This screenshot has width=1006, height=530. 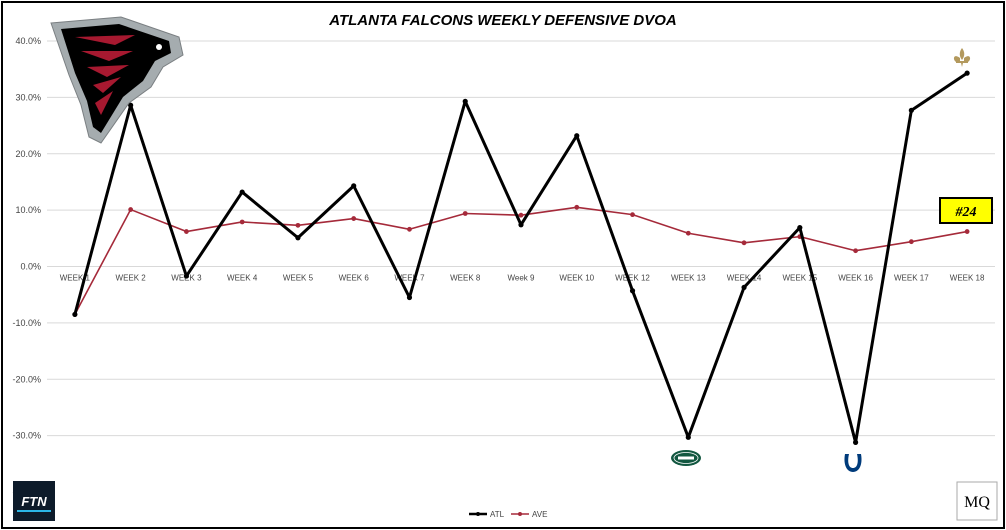 What do you see at coordinates (744, 278) in the screenshot?
I see `x-category-label: WEEK 14` at bounding box center [744, 278].